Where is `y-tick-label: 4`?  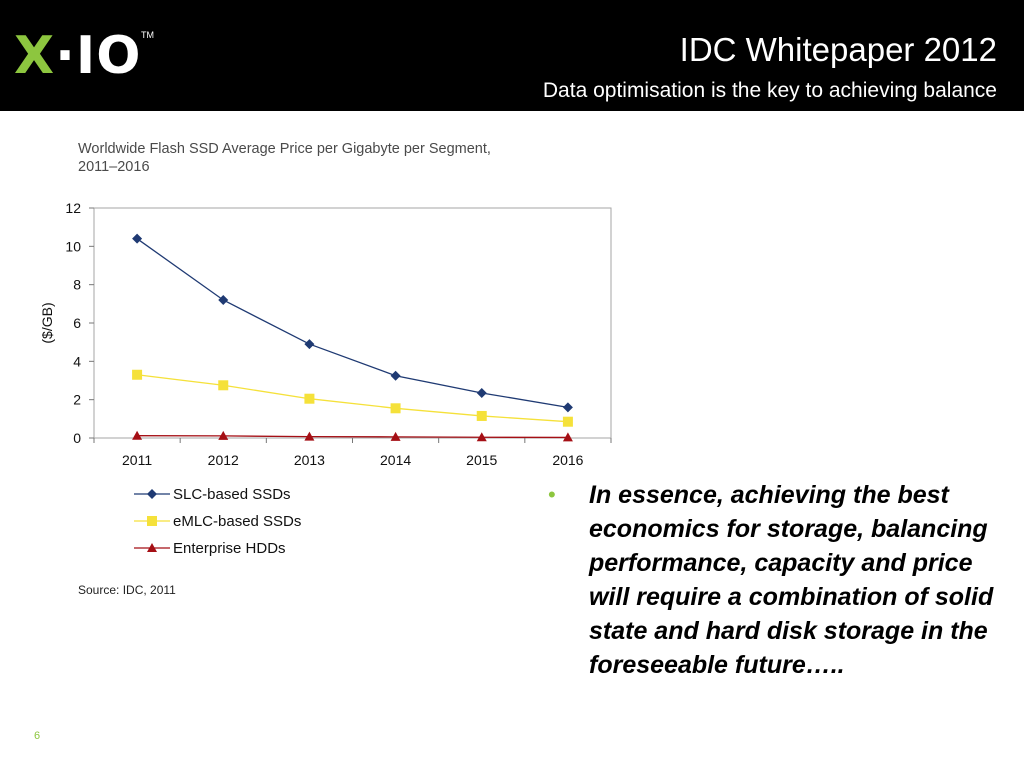 y-tick-label: 4 is located at coordinates (77, 361).